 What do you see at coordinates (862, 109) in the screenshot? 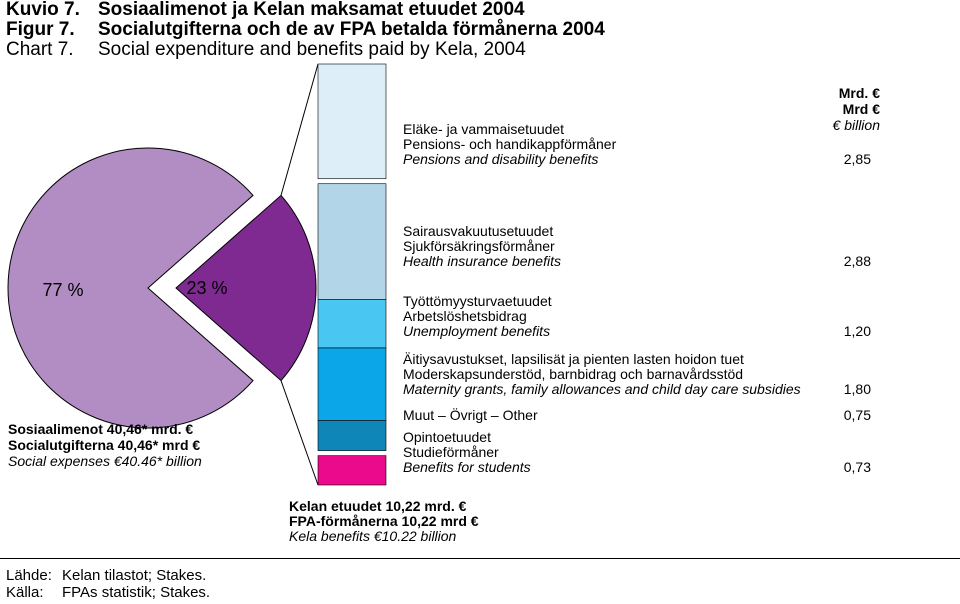
I see `unit-header-line: Mrd €` at bounding box center [862, 109].